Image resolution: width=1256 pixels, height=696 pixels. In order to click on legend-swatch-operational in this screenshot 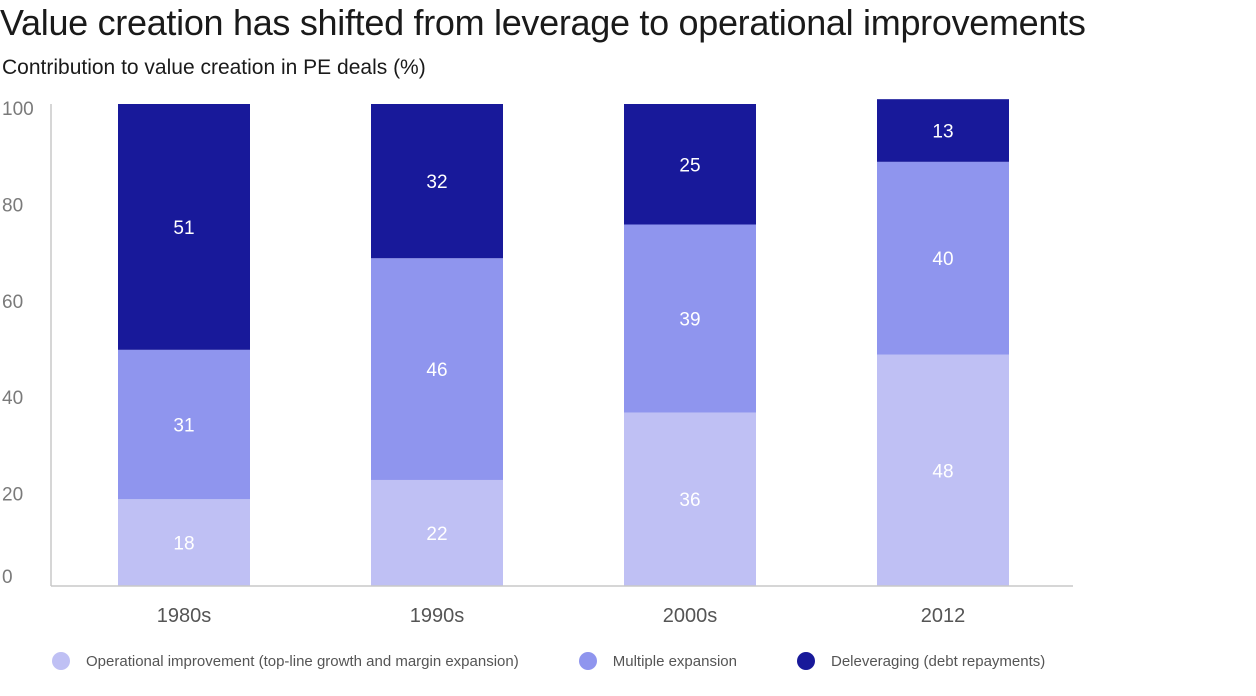, I will do `click(61, 661)`.